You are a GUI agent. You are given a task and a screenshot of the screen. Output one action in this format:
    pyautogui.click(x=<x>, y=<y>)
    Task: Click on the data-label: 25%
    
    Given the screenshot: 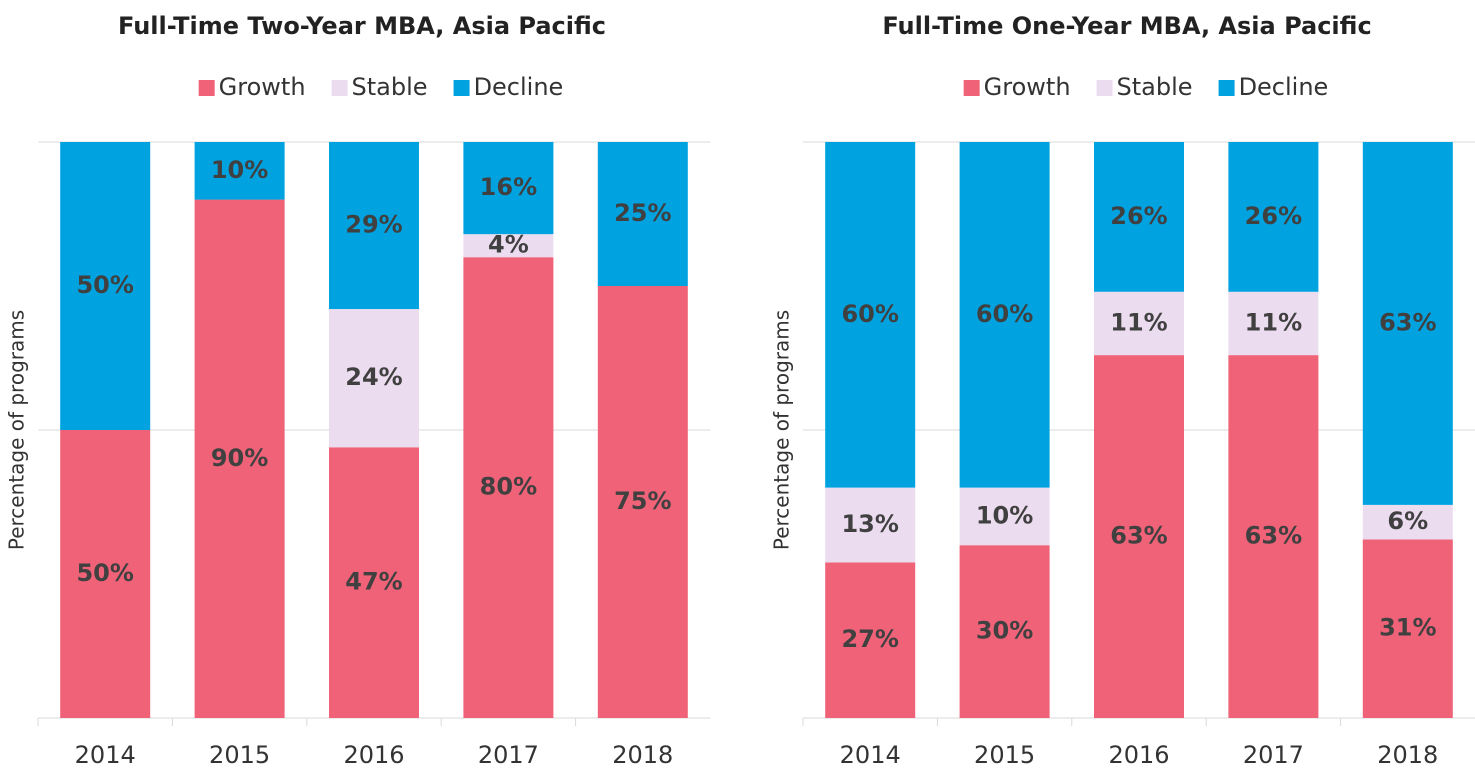 What is the action you would take?
    pyautogui.click(x=642, y=213)
    